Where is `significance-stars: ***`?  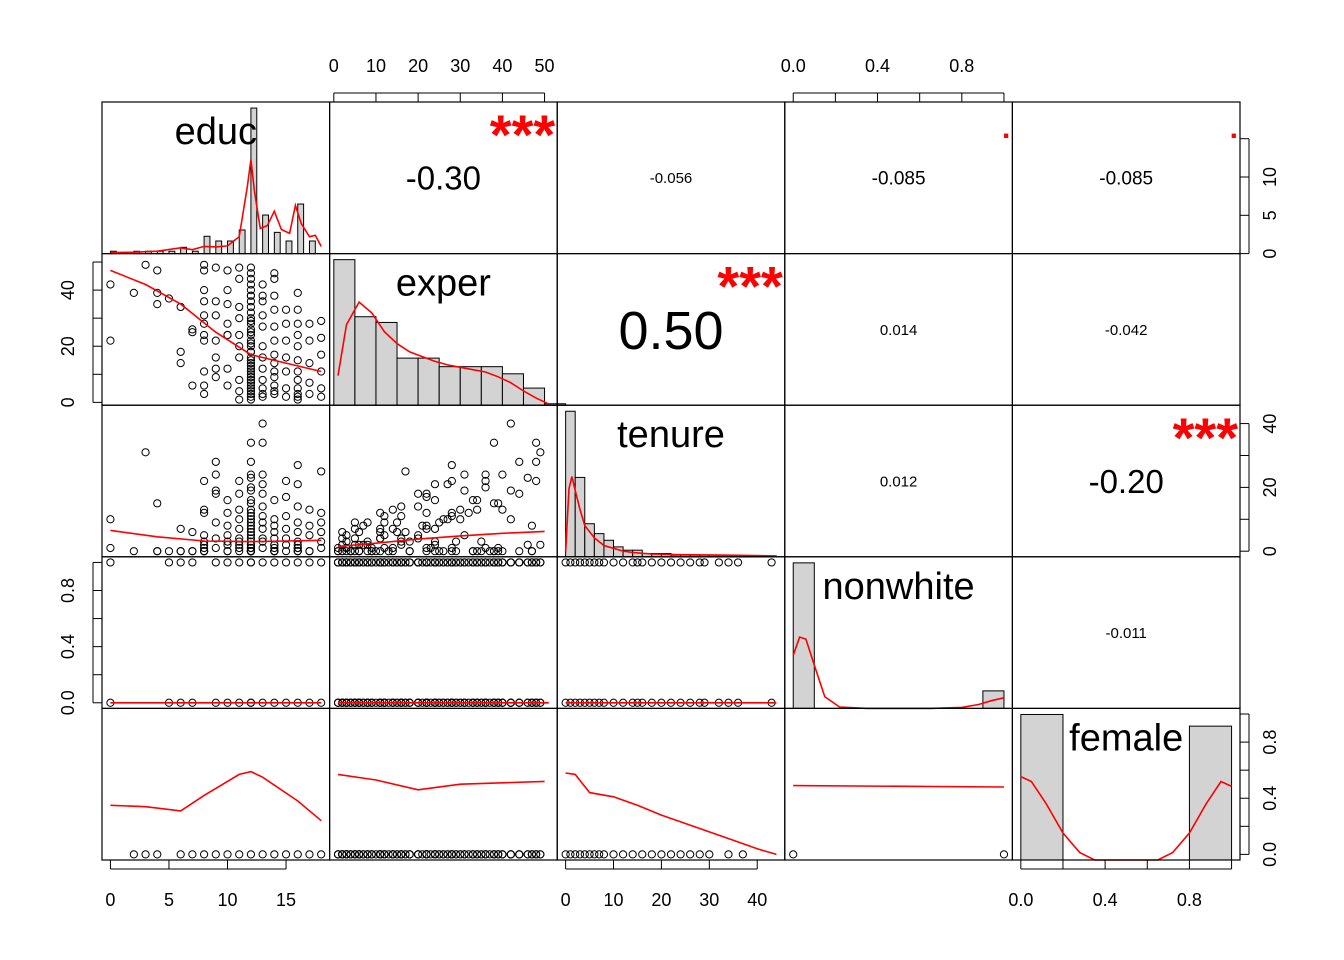
significance-stars: *** is located at coordinates (1206, 437).